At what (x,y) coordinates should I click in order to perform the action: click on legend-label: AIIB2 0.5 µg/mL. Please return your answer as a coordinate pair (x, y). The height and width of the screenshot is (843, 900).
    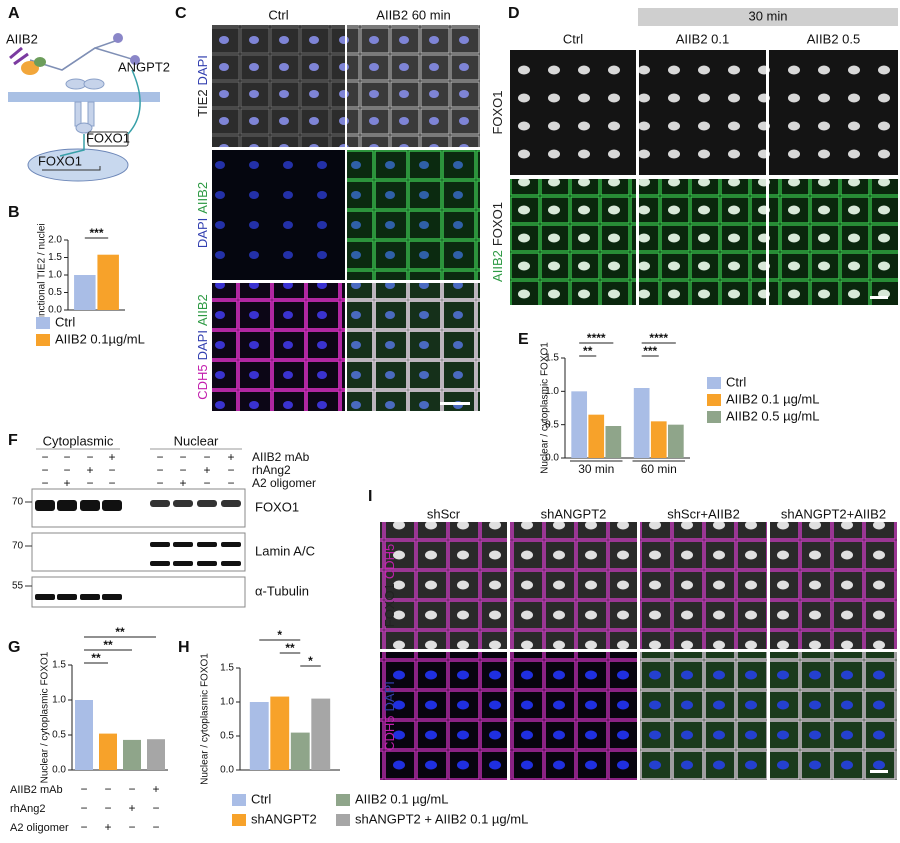
    Looking at the image, I should click on (772, 415).